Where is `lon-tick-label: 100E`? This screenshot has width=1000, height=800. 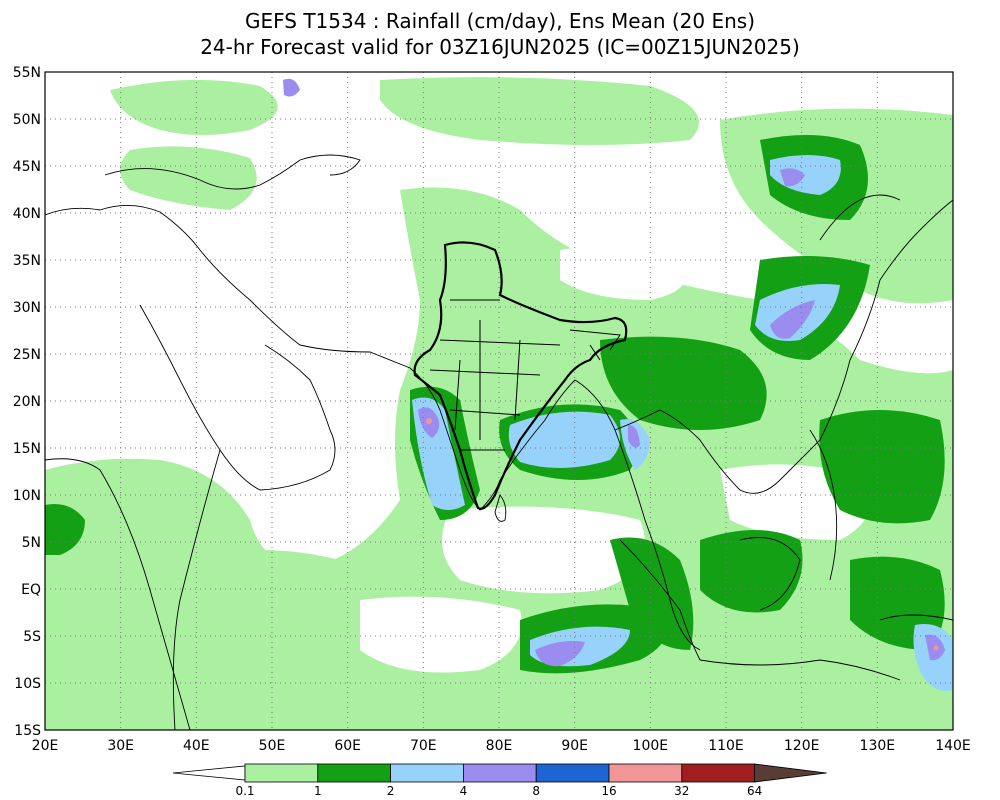
lon-tick-label: 100E is located at coordinates (651, 746).